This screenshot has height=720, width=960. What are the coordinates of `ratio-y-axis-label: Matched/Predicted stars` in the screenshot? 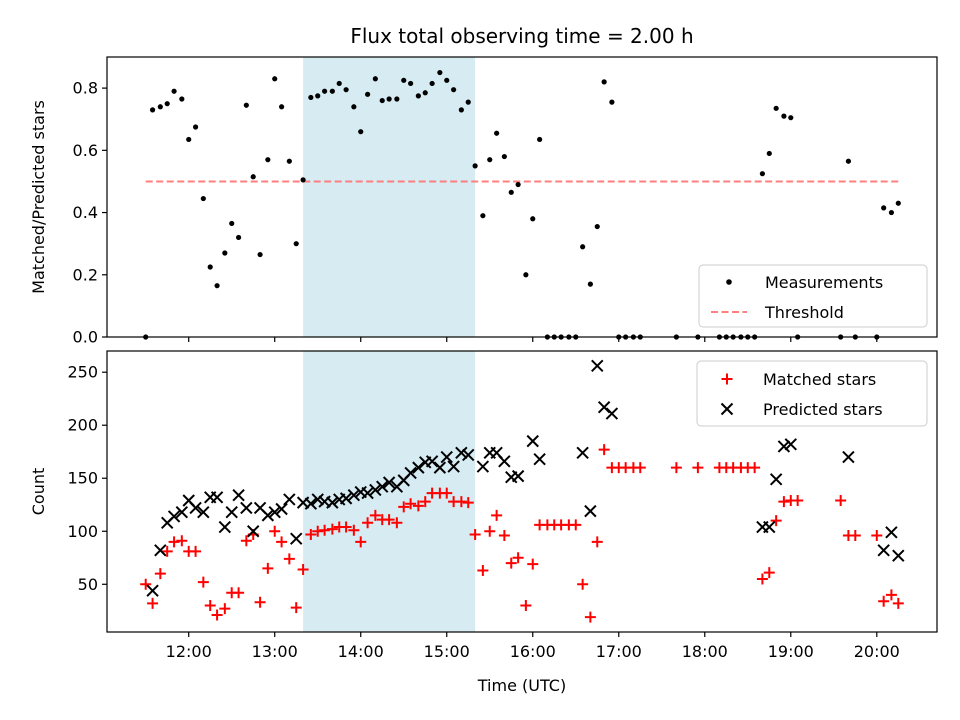 It's located at (38, 197).